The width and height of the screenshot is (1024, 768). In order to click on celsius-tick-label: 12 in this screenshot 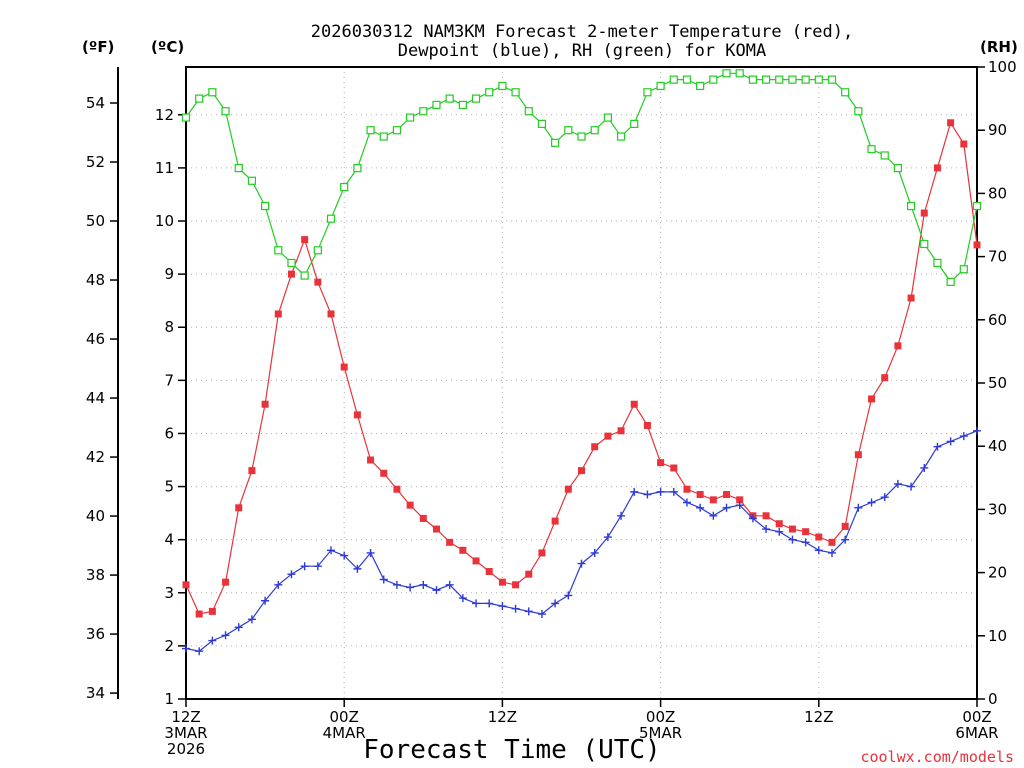, I will do `click(164, 115)`.